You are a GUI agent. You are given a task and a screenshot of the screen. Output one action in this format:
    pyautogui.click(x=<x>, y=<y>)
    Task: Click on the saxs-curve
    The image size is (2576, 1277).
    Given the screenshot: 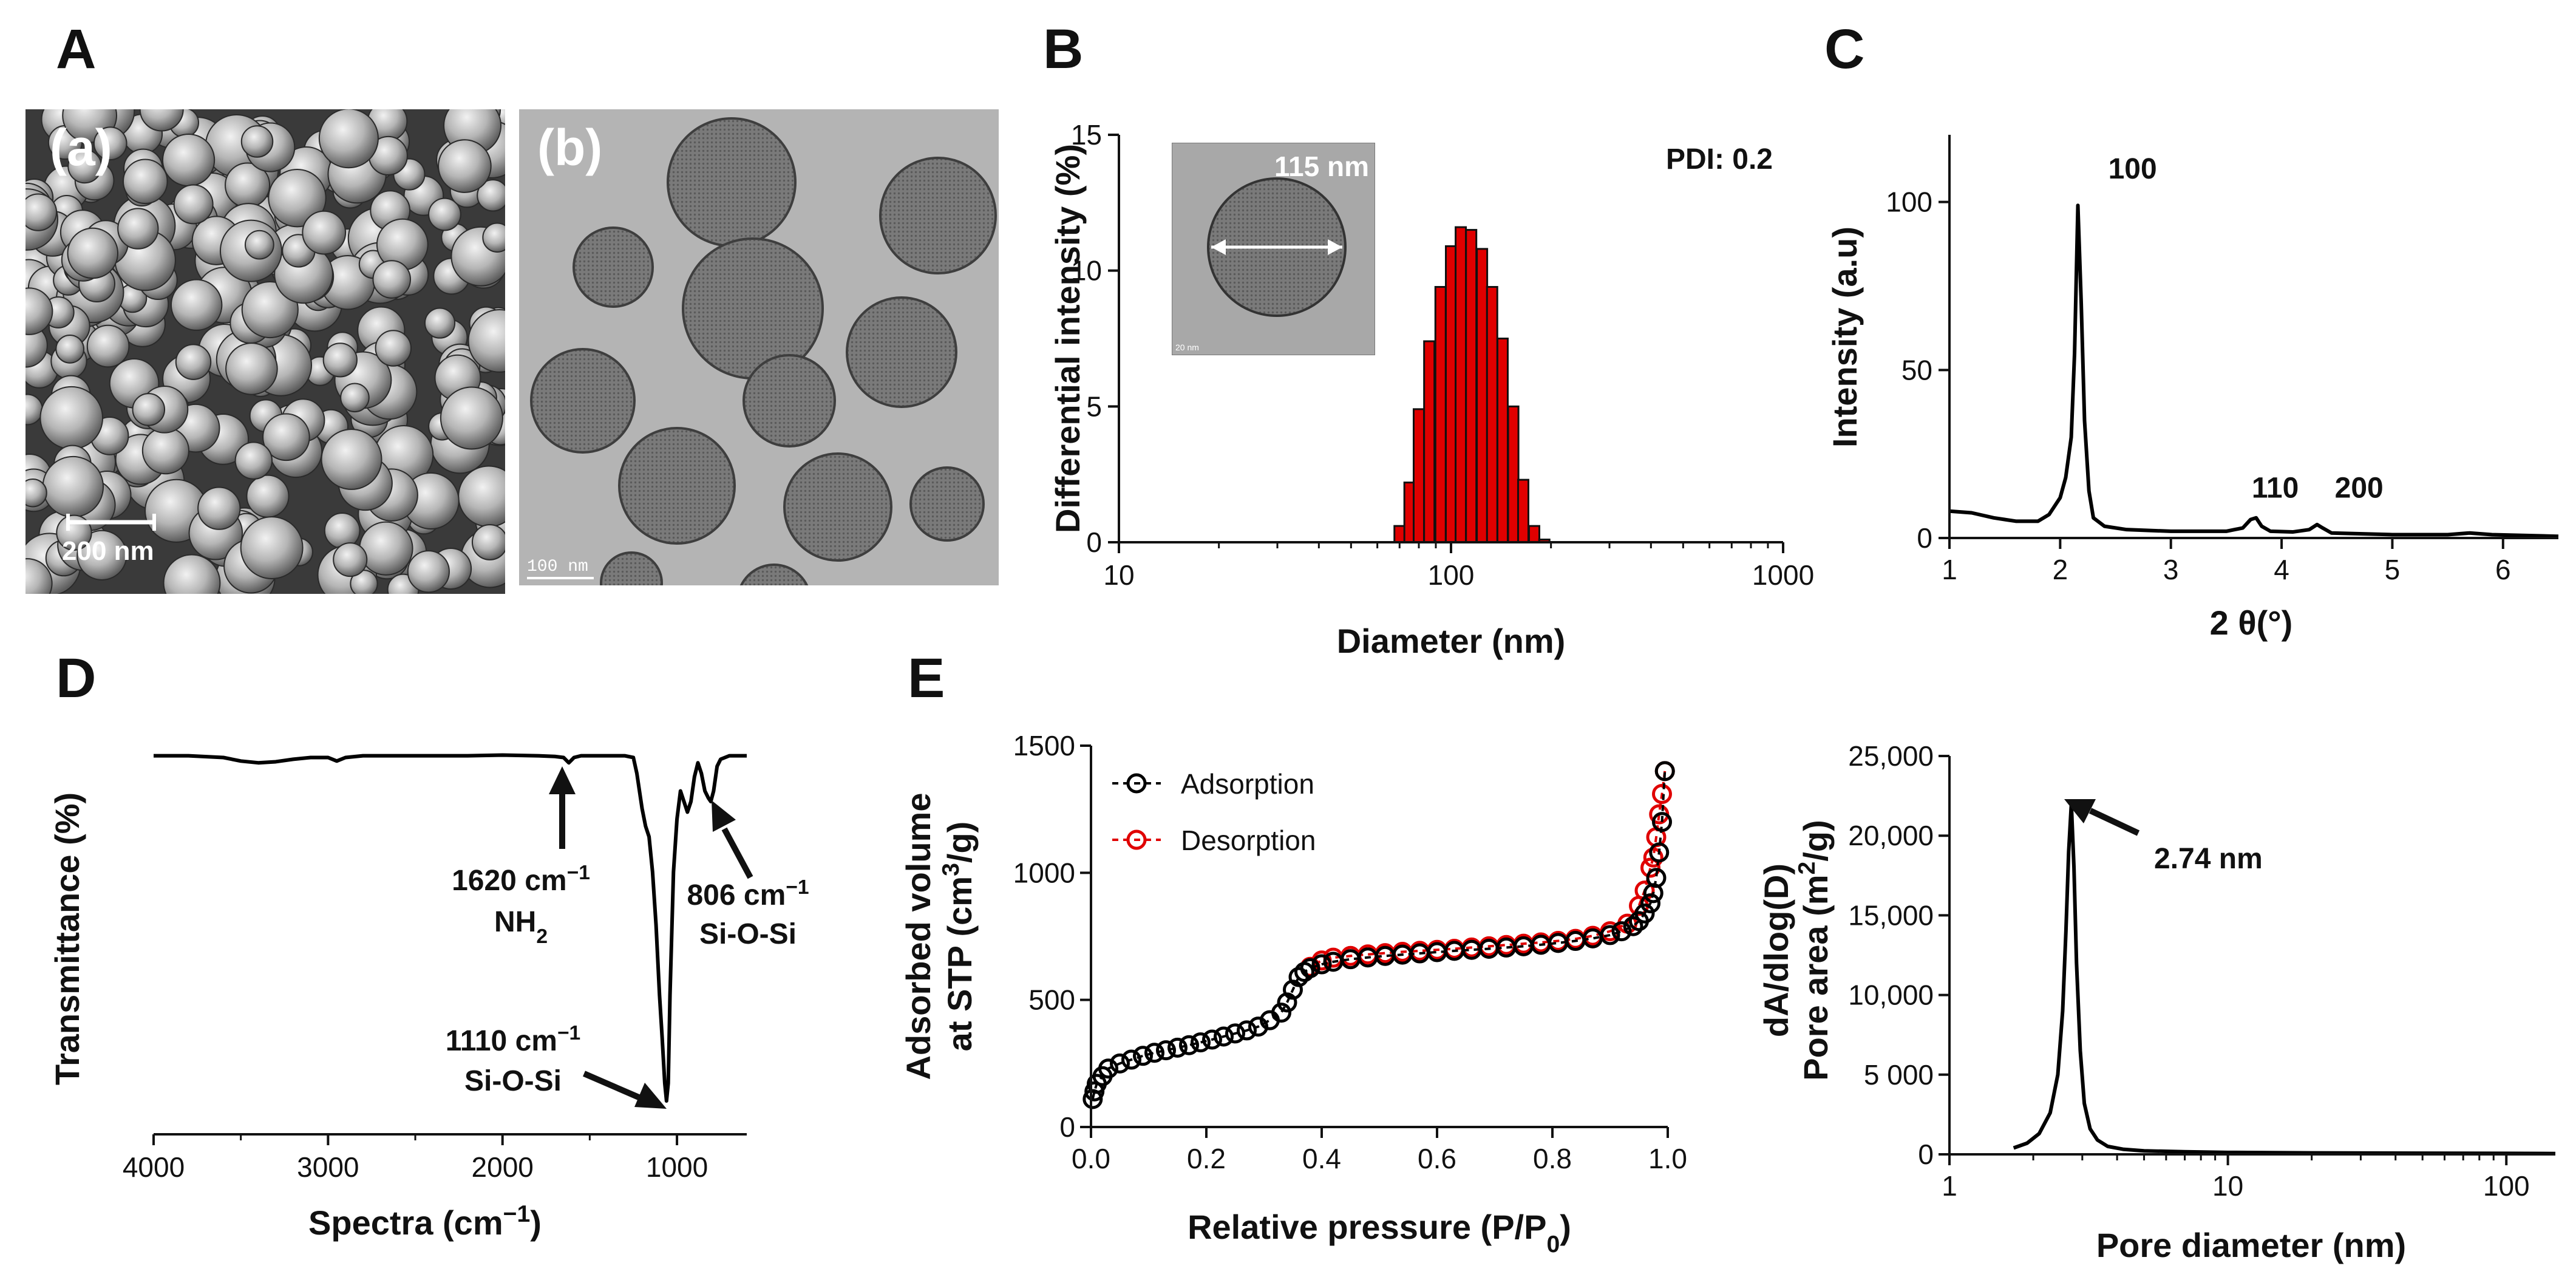 What is the action you would take?
    pyautogui.click(x=2254, y=371)
    